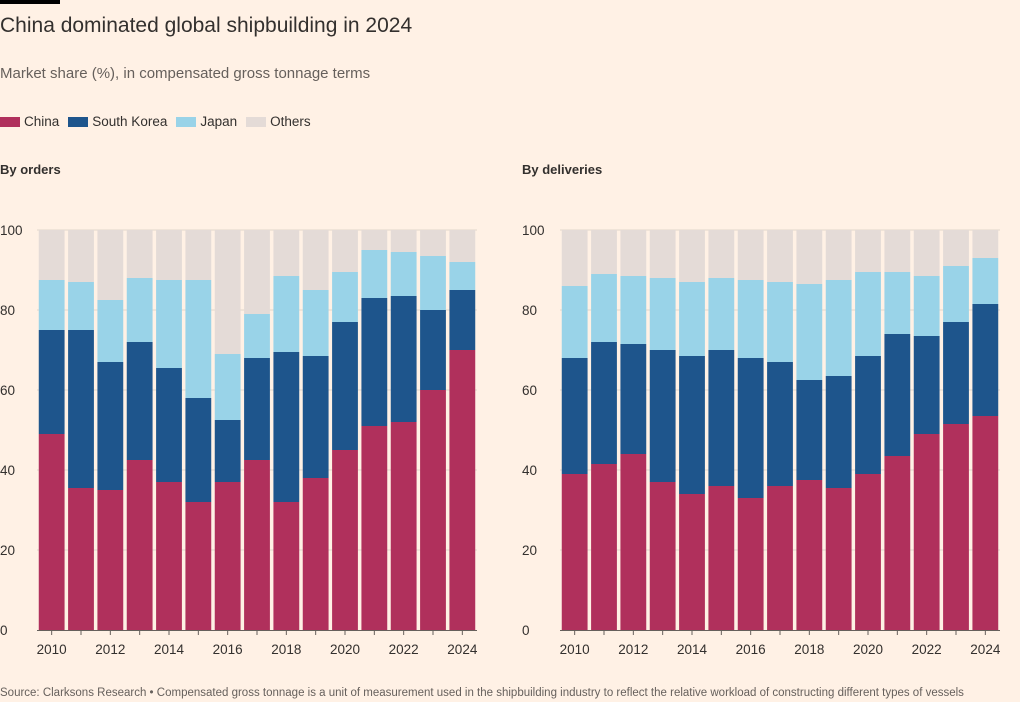 The width and height of the screenshot is (1020, 702). I want to click on bar-south-korea-2020, so click(345, 386).